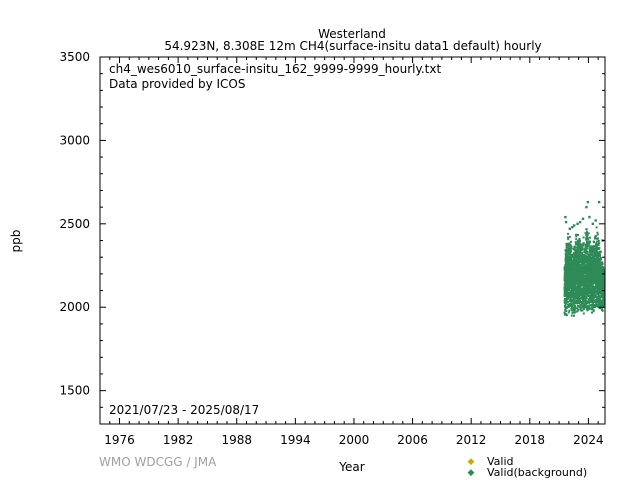 The width and height of the screenshot is (640, 480). What do you see at coordinates (74, 224) in the screenshot?
I see `y-tick-label: 2500` at bounding box center [74, 224].